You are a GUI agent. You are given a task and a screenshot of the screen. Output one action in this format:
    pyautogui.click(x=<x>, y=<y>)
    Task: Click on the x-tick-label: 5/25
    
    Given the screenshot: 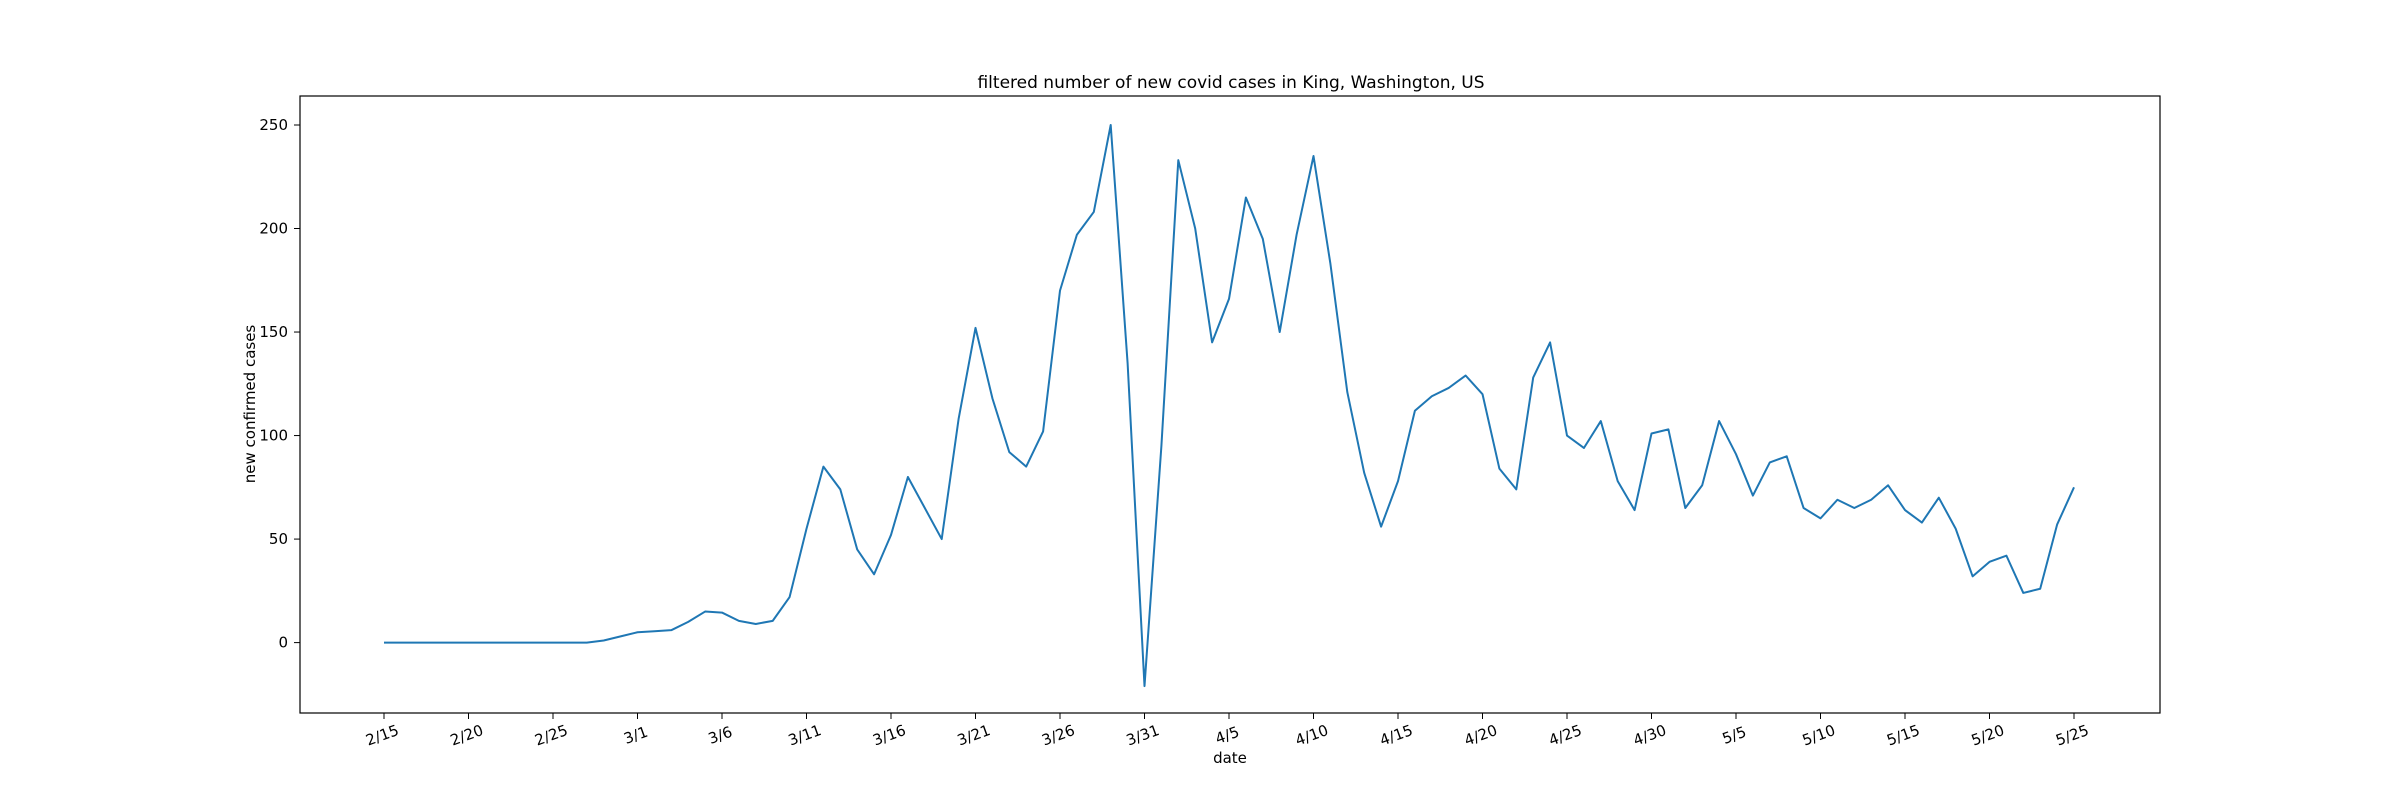 What is the action you would take?
    pyautogui.click(x=2072, y=735)
    